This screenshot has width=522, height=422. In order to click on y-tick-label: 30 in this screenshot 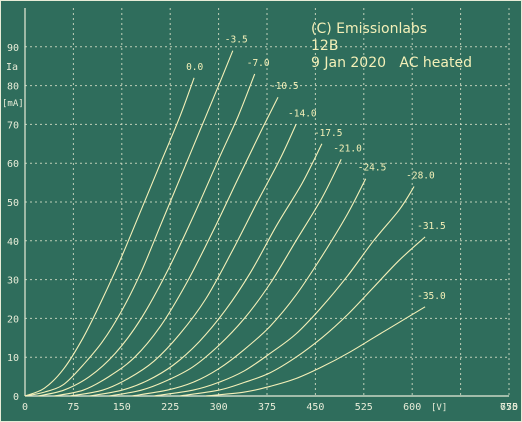, I will do `click(13, 281)`.